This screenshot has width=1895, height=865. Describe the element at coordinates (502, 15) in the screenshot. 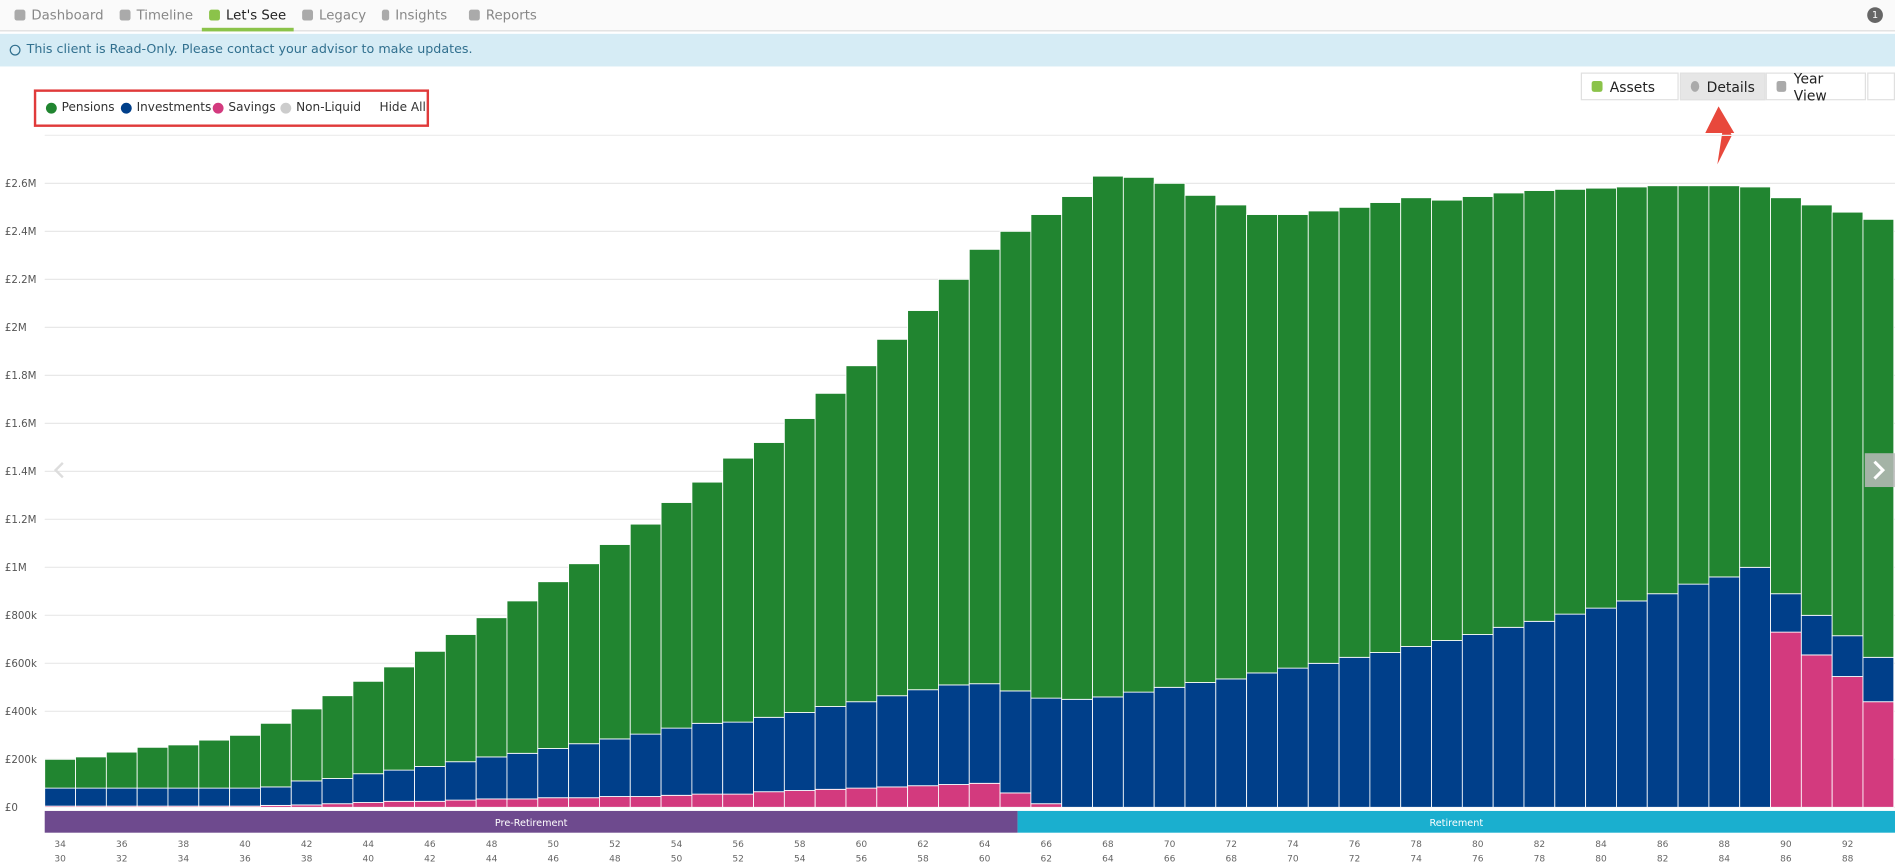

I see `tab: Reports` at that location.